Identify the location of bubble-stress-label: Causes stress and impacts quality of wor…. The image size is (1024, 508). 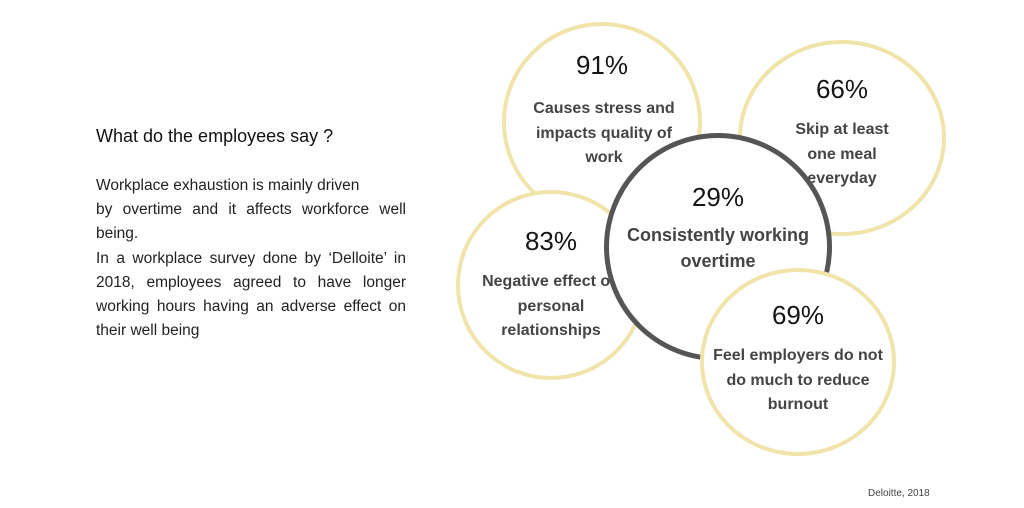
(604, 133).